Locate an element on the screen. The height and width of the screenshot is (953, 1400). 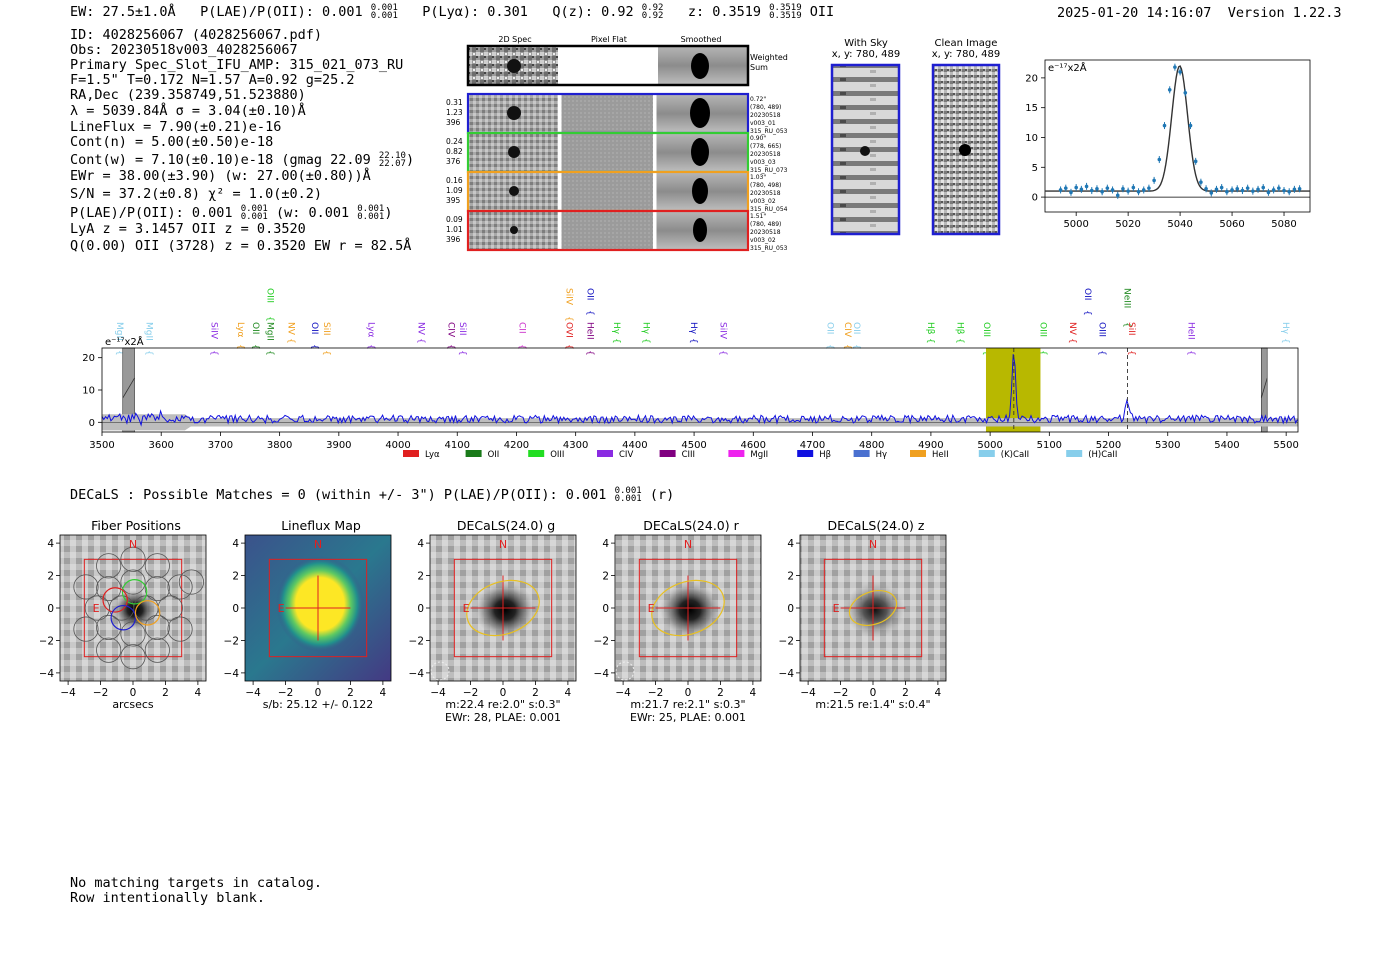
fiber-stat: 0.31 is located at coordinates (454, 102).